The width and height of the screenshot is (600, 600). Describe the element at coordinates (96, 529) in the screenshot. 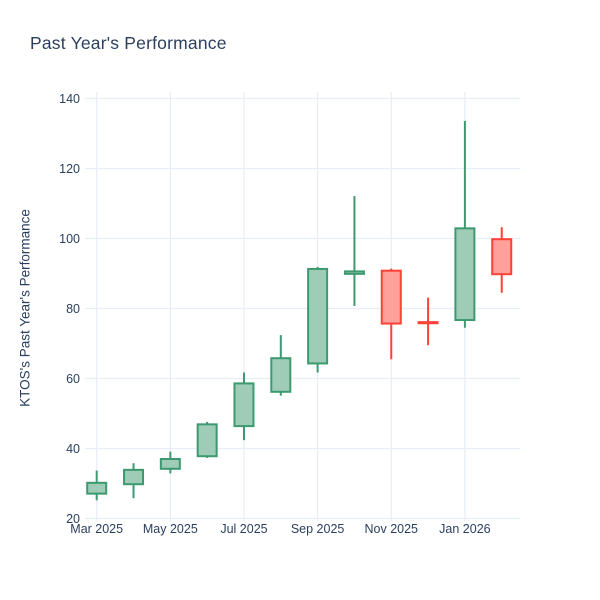

I see `x-tick-label: Mar 2025` at that location.